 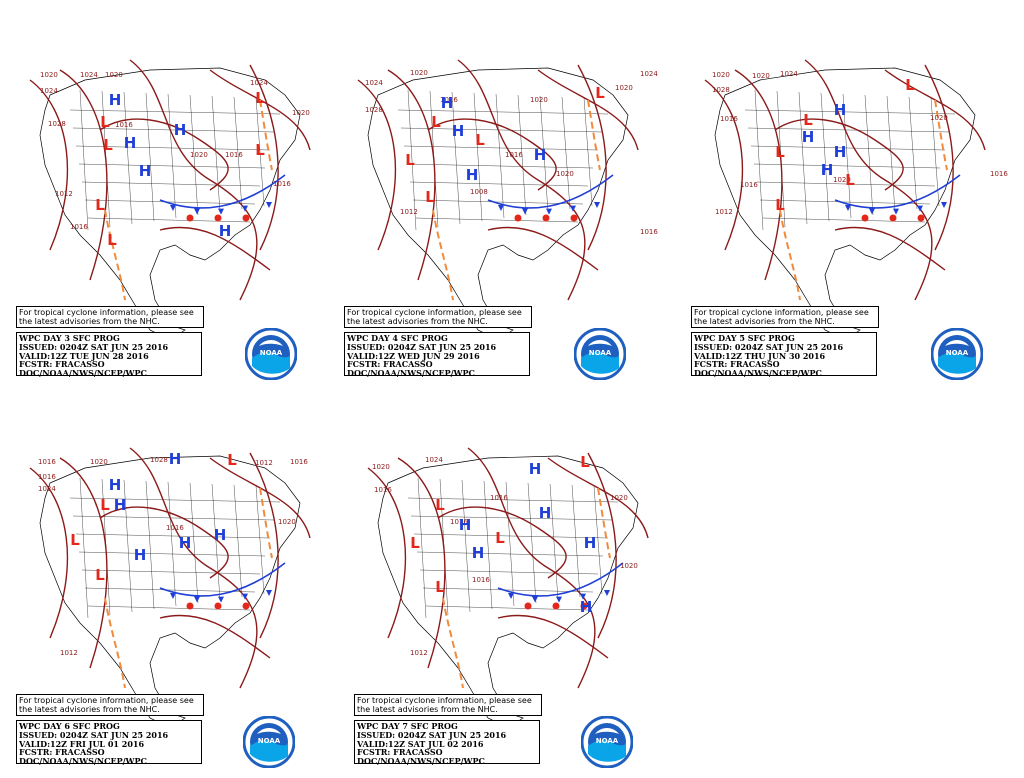 What do you see at coordinates (397, 338) in the screenshot?
I see `product-title: WPC DAY 4 SFC PROG` at bounding box center [397, 338].